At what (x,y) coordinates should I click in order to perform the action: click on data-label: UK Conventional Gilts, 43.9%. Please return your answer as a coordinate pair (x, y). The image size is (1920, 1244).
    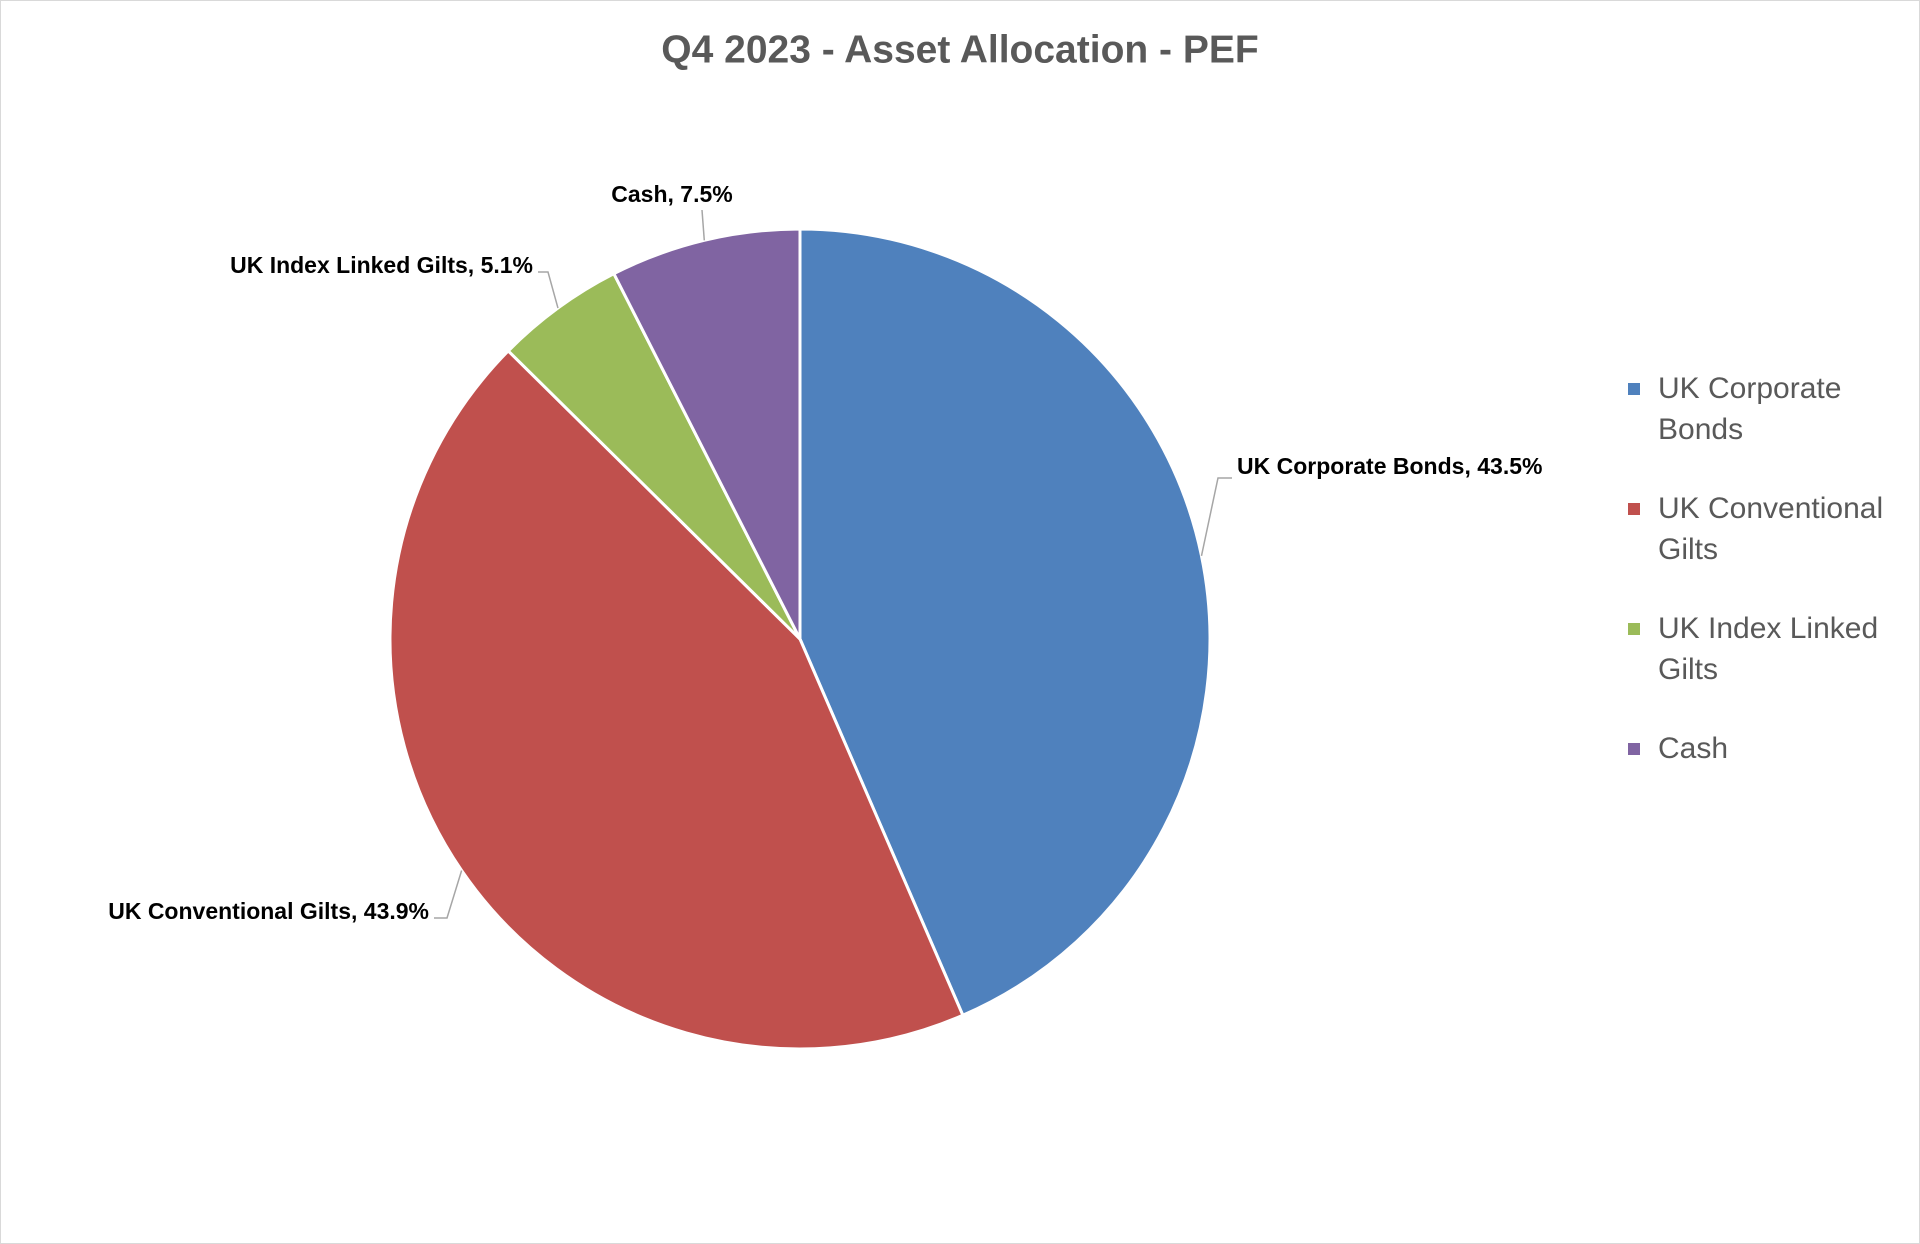
    Looking at the image, I should click on (268, 911).